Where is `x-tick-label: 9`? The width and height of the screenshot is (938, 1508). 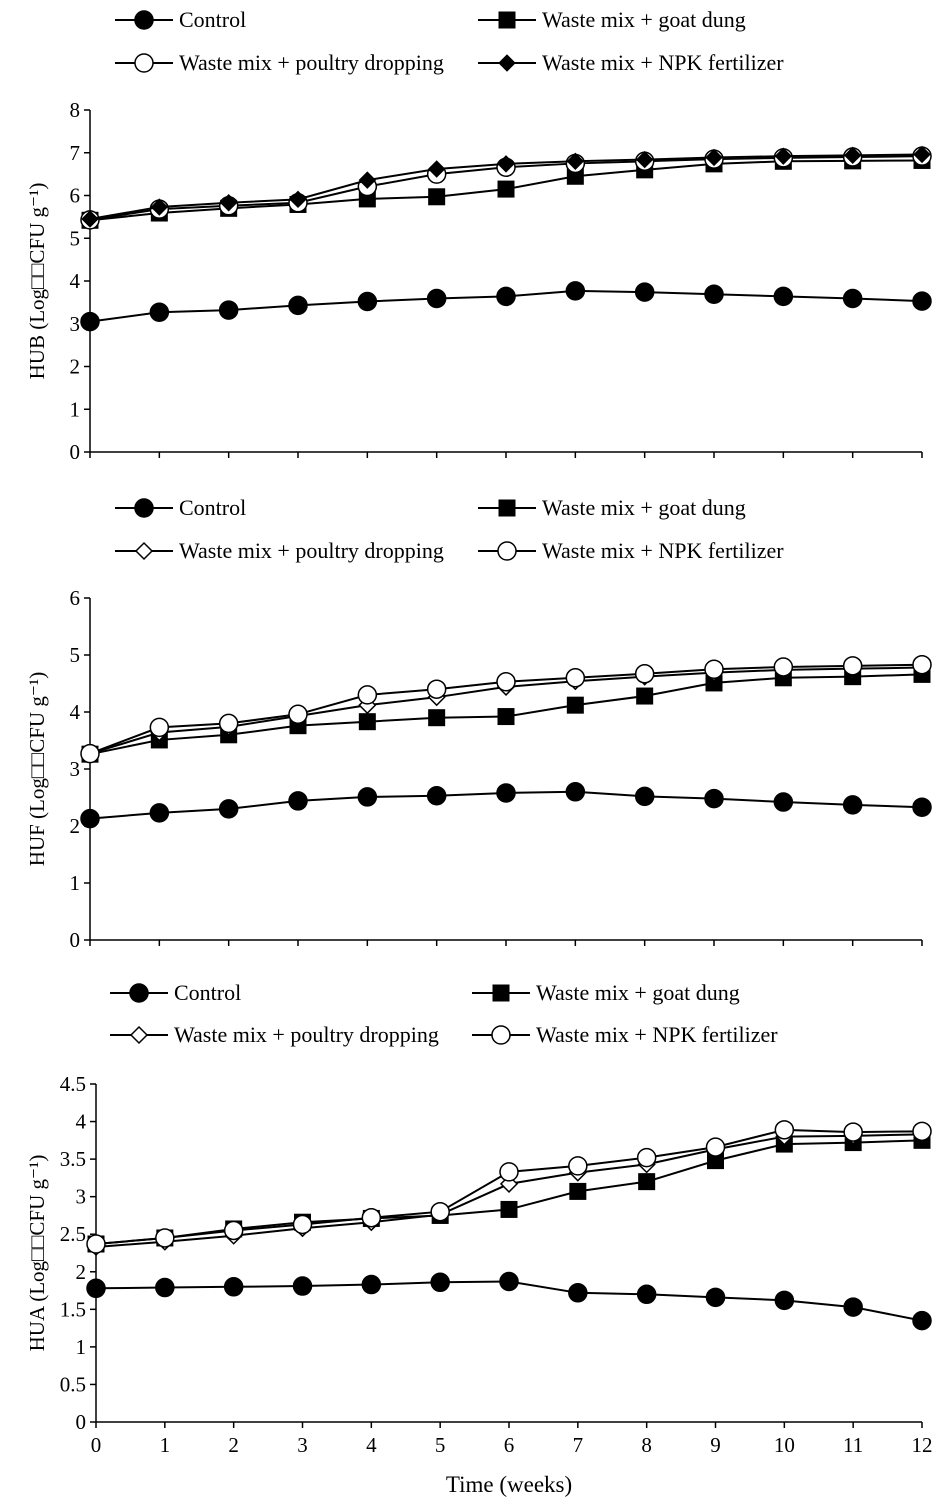
x-tick-label: 9 is located at coordinates (715, 1445).